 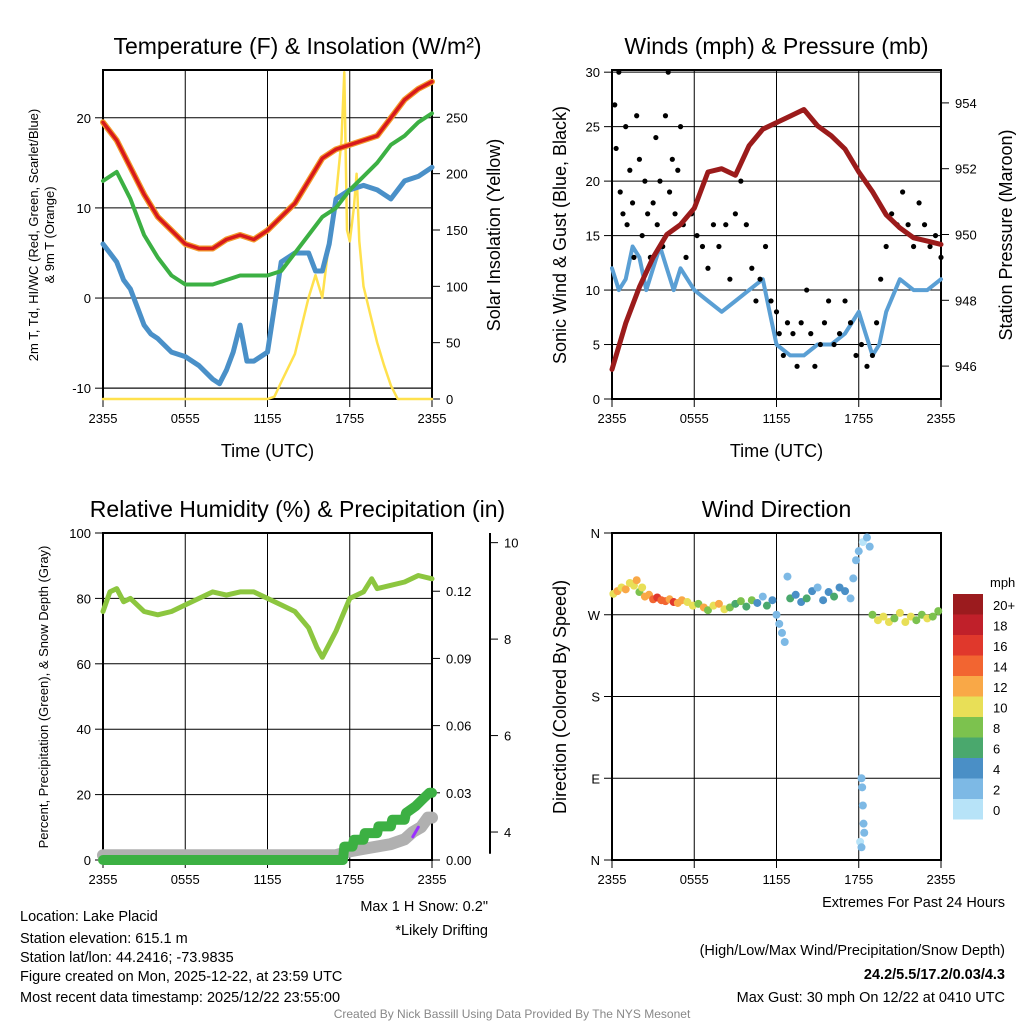 I want to click on y-tick-label: 80, so click(x=84, y=598).